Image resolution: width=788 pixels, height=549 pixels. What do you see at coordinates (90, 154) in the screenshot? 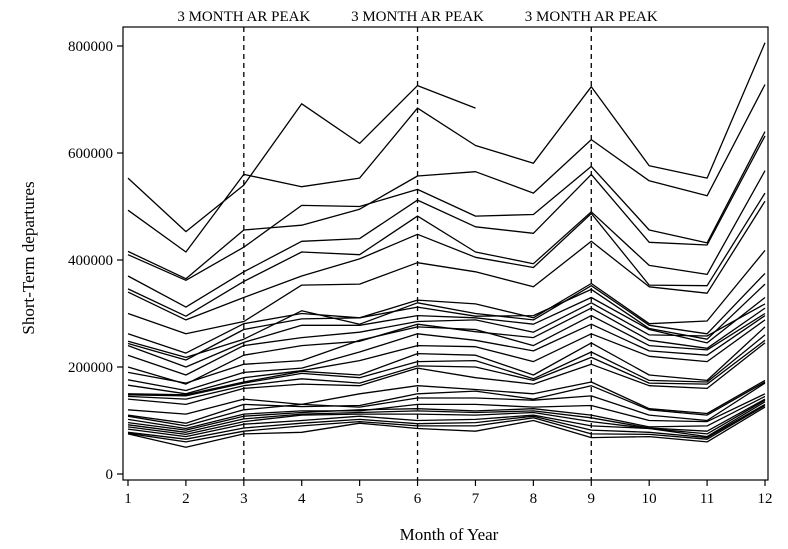
I see `y-tick-label: 600000` at bounding box center [90, 154].